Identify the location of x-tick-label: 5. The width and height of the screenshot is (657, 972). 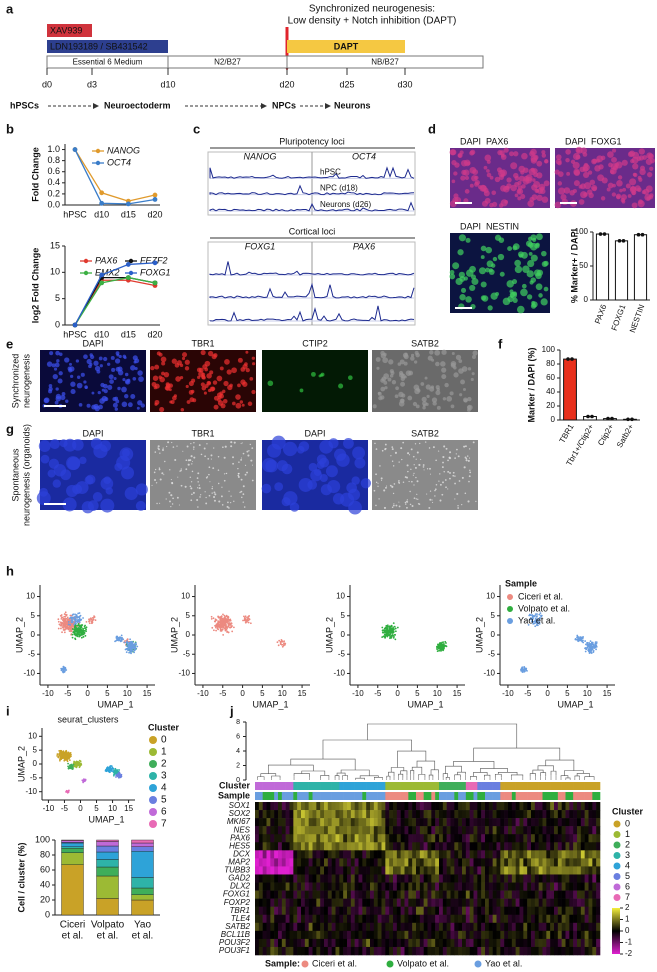
(262, 693).